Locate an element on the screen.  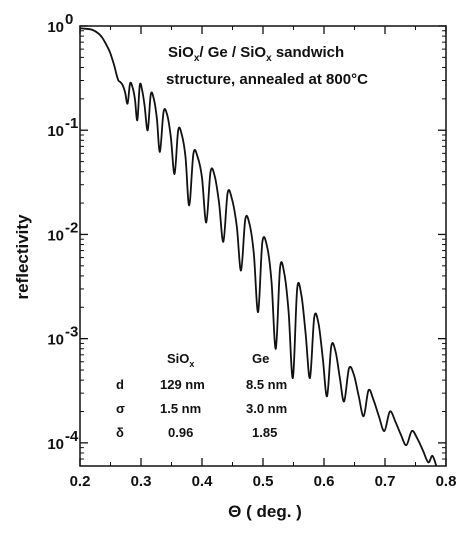
table-row-delta-siox: 0.96 is located at coordinates (180, 432).